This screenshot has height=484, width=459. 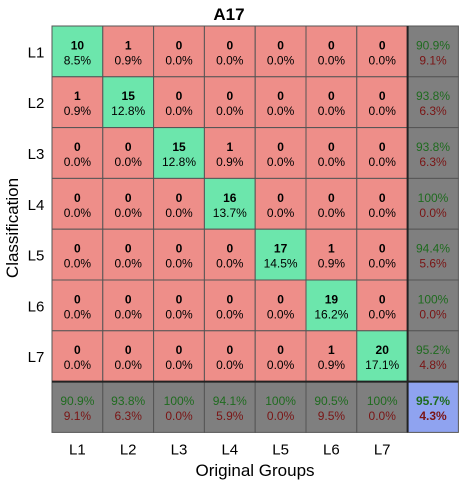 I want to click on row-tick-label: L7, so click(x=36, y=357).